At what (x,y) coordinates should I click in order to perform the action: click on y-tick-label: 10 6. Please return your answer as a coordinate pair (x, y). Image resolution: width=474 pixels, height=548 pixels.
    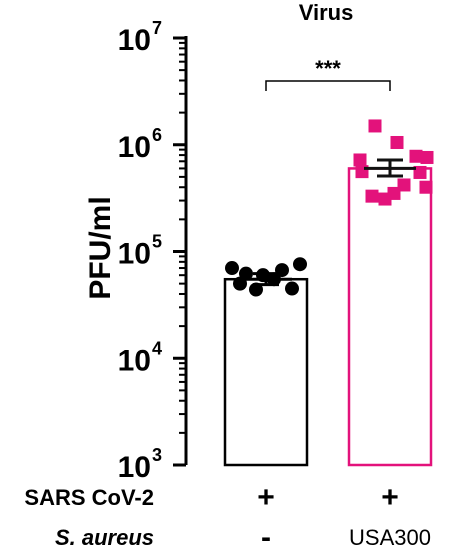
    Looking at the image, I should click on (140, 144).